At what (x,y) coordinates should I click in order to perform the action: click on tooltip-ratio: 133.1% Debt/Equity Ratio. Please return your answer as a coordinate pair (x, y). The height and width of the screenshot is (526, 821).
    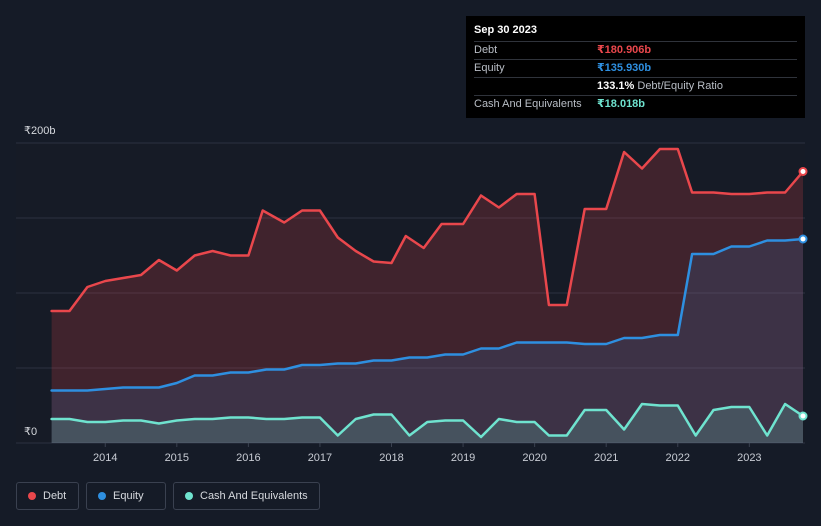
    Looking at the image, I should click on (660, 86).